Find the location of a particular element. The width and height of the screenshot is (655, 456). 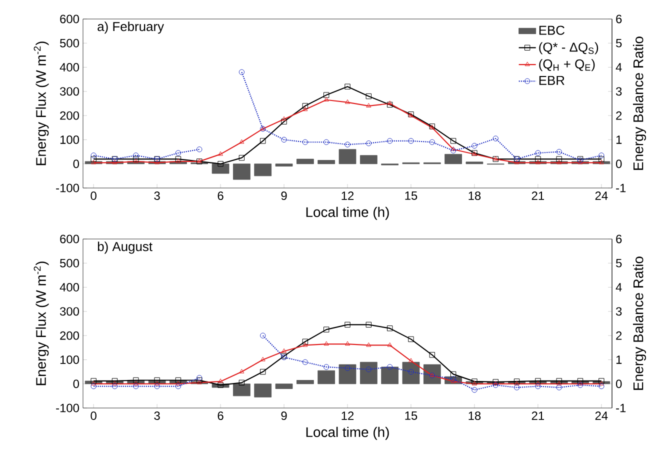

legend-label: (Q* - ΔQ$_{S}$) is located at coordinates (568, 48).